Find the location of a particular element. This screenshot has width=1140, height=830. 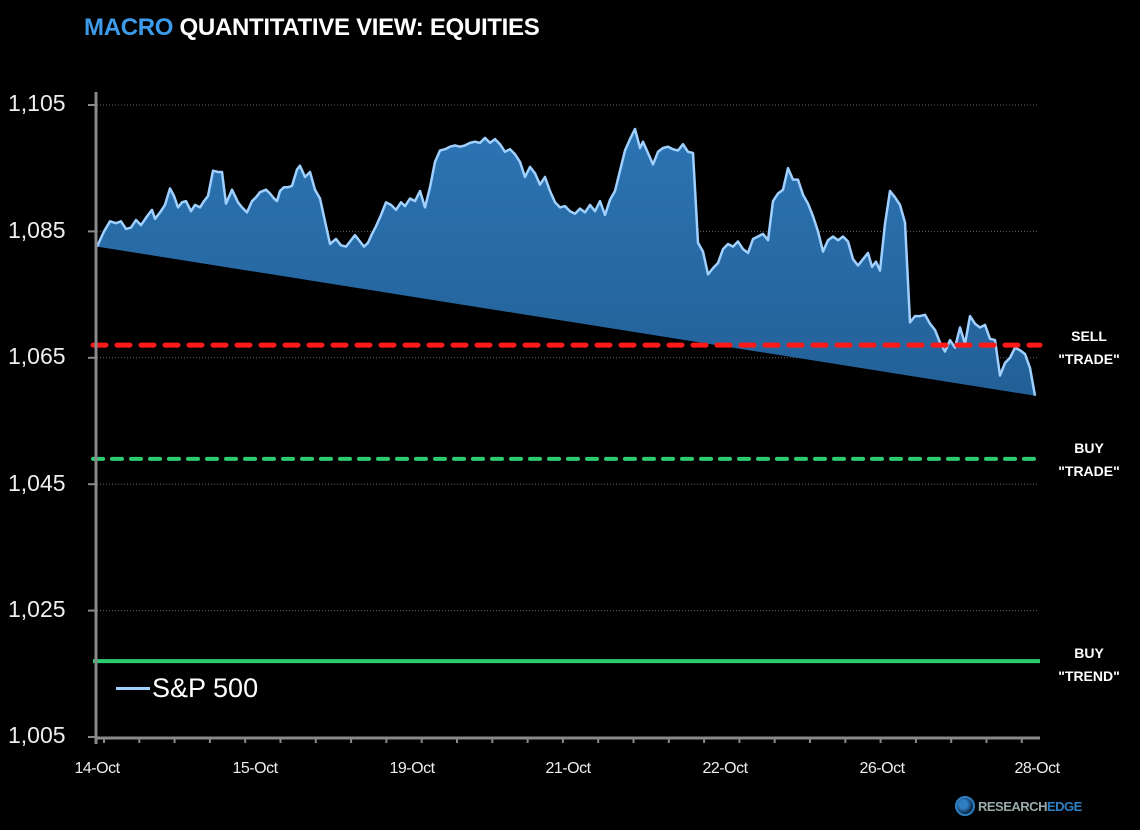

logo-text-research: RESEARCH is located at coordinates (1012, 806).